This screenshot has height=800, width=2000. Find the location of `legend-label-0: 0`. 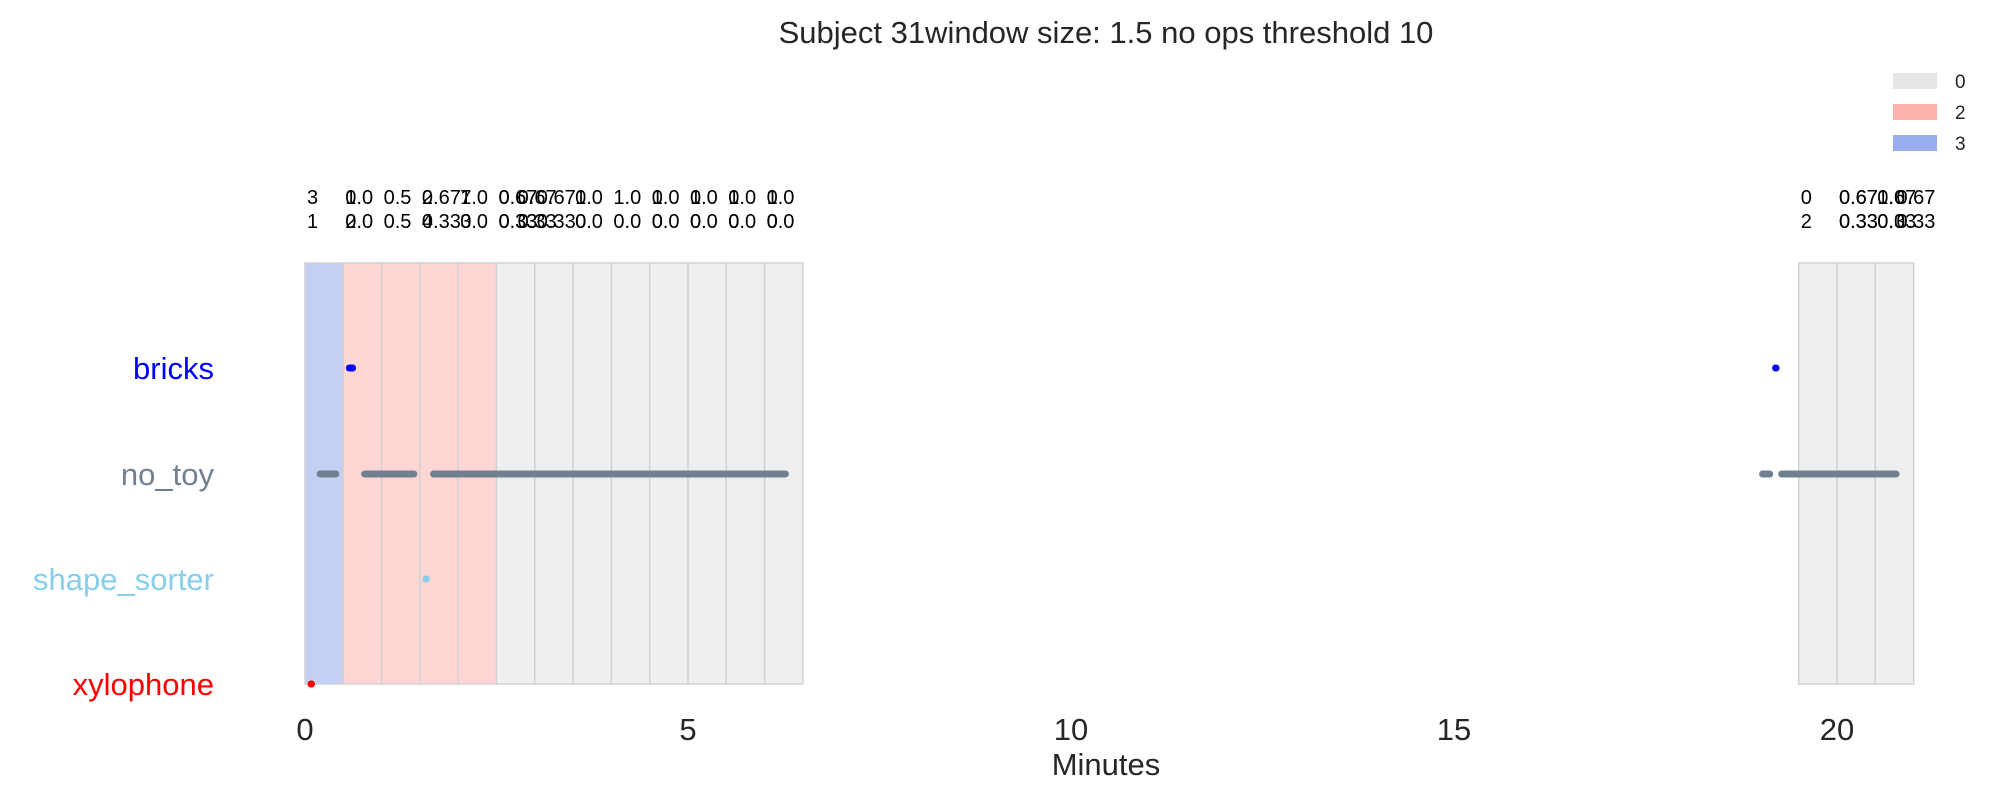

legend-label-0: 0 is located at coordinates (1960, 82).